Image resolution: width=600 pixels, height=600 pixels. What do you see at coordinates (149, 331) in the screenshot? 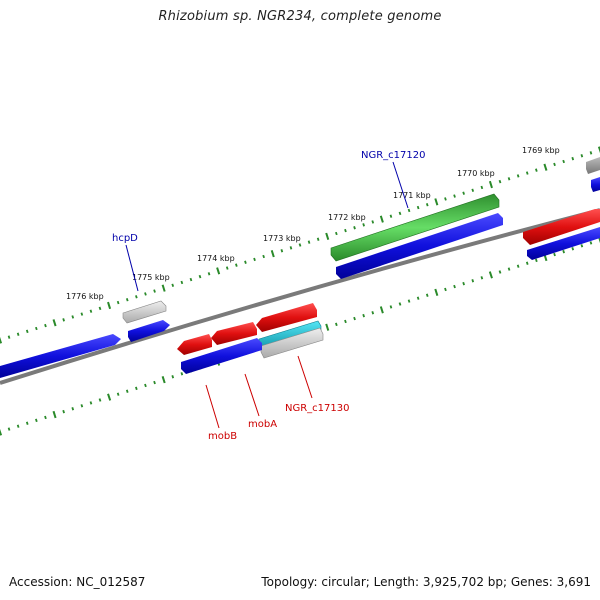
I see `cds-hcpD` at bounding box center [149, 331].